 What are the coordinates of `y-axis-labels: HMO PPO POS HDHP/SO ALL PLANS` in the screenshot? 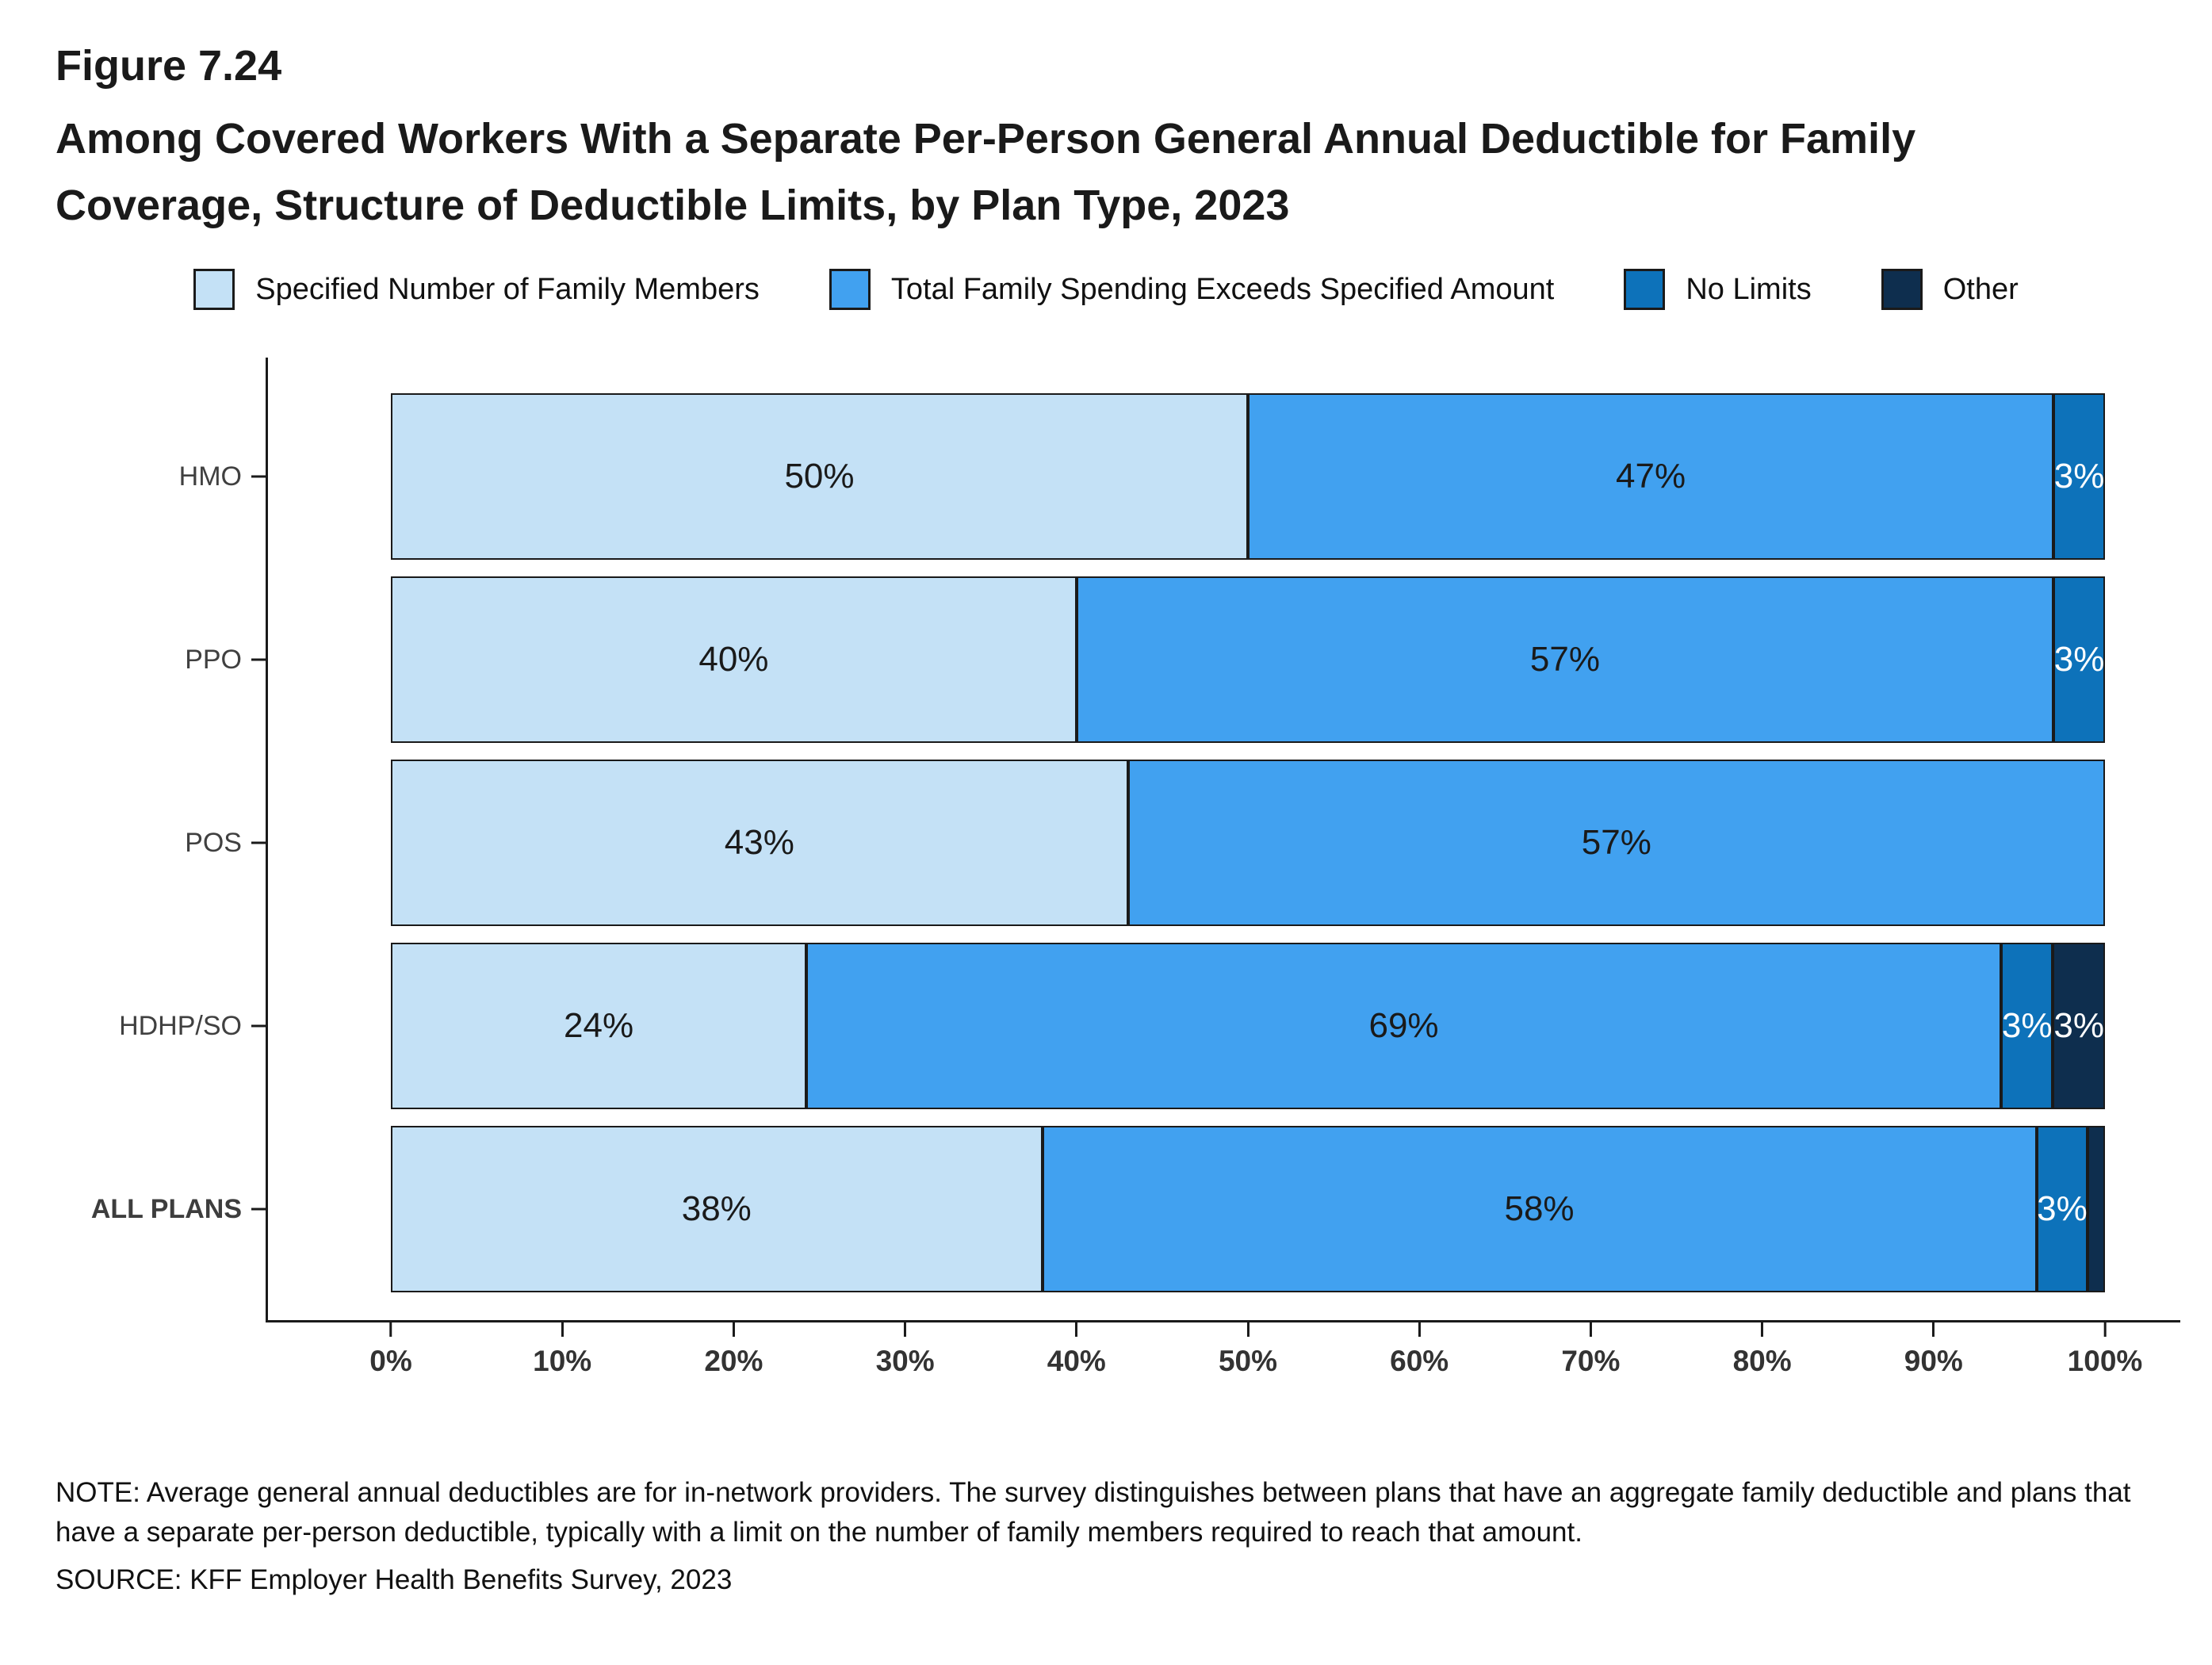 It's located at (161, 840).